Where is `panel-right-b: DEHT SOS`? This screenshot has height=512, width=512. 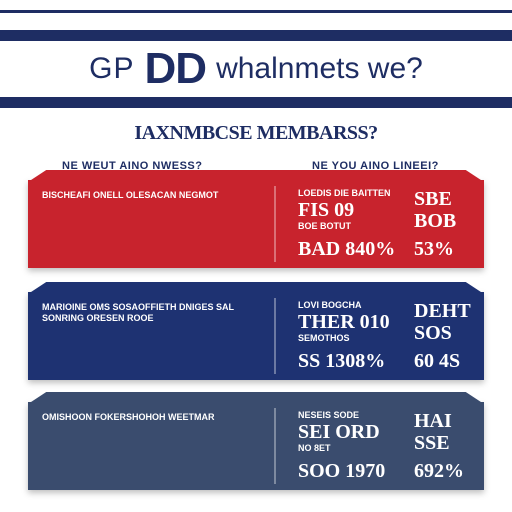
panel-right-b: DEHT SOS is located at coordinates (446, 322).